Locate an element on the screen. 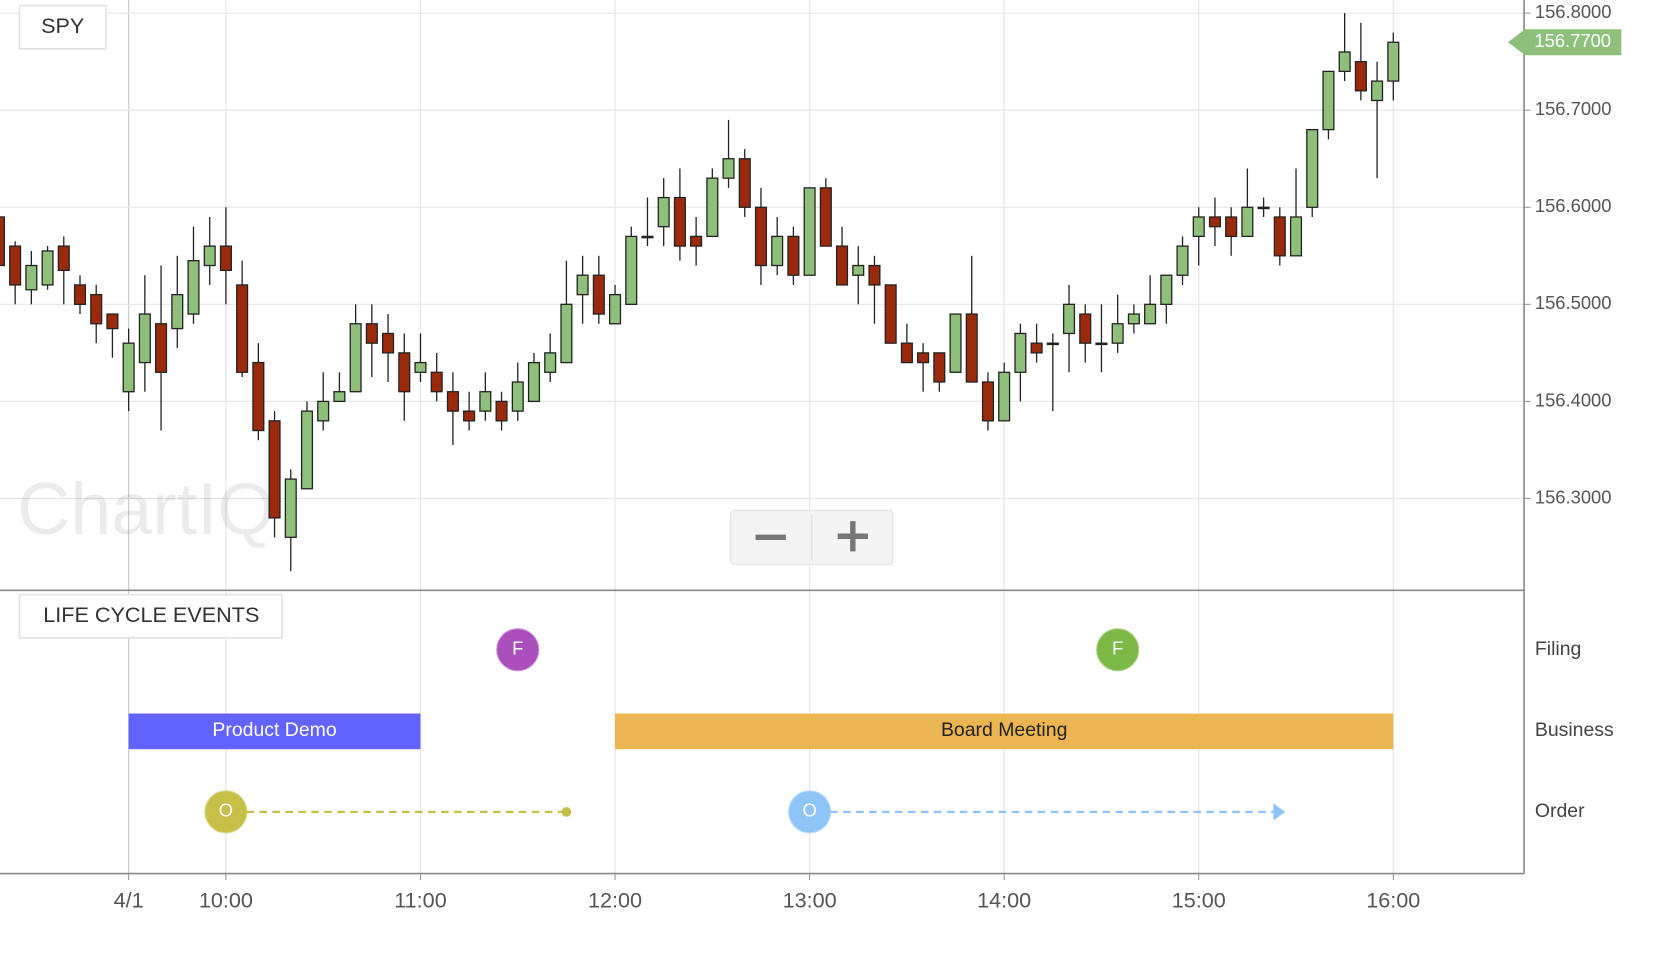 This screenshot has width=1670, height=972. x-tick-label: 13:00 is located at coordinates (810, 899).